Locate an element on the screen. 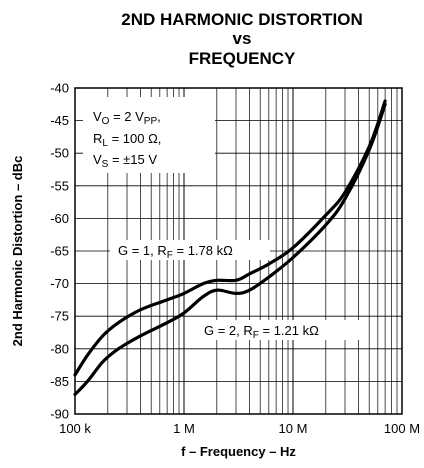 This screenshot has height=468, width=424. series-label-1: G = 1, RF = 1.78 kΩ is located at coordinates (175, 252).